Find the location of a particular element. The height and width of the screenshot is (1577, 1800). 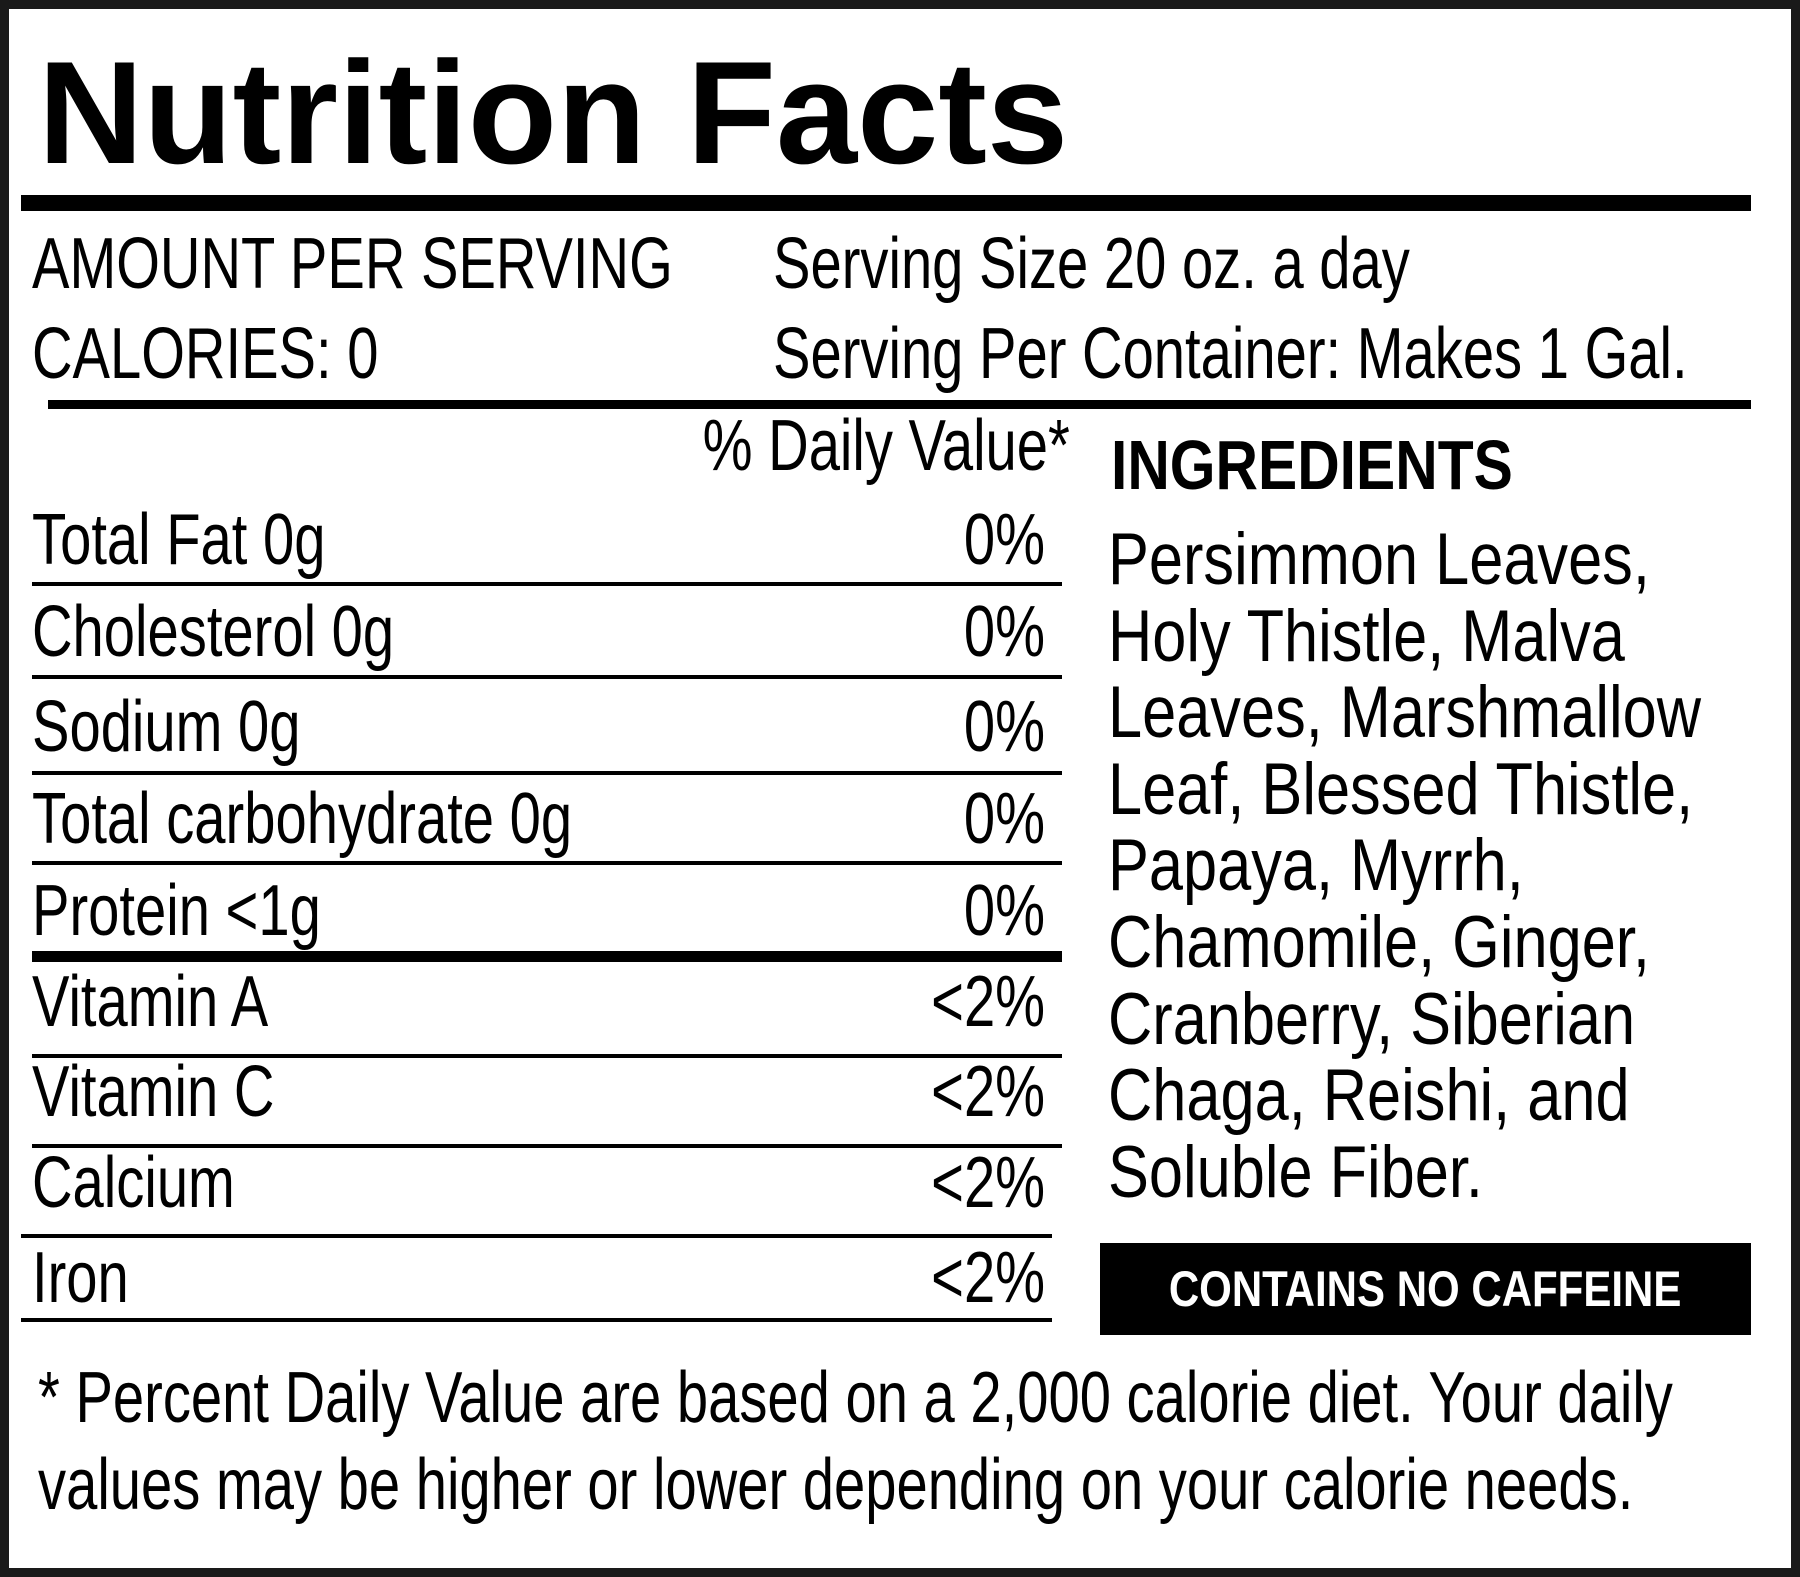

daily-value-header: % Daily Value* is located at coordinates (834, 446).